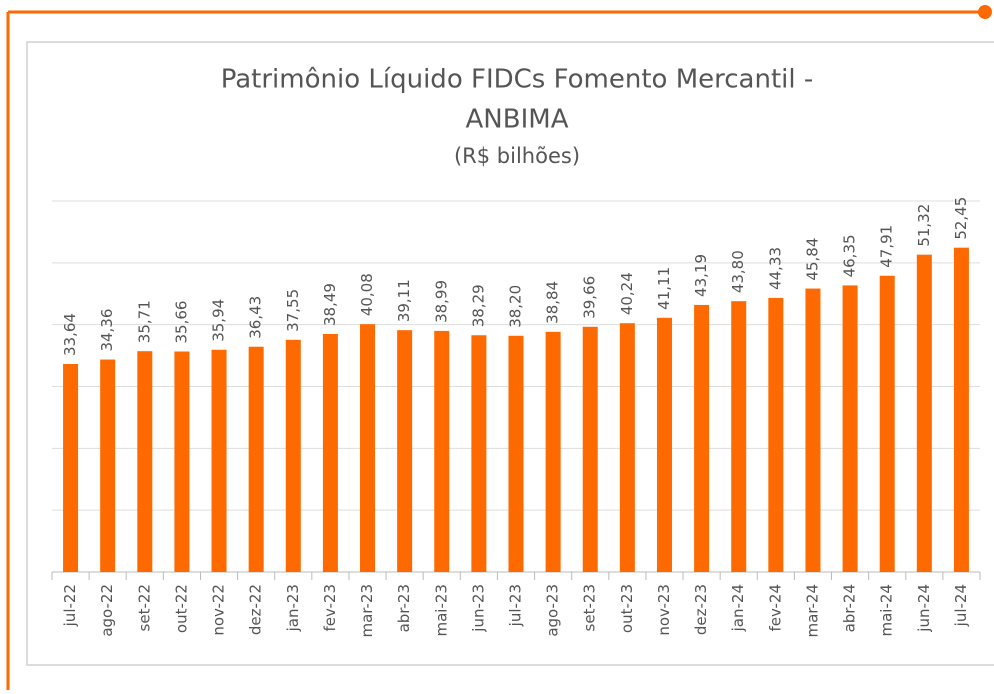 Image resolution: width=994 pixels, height=694 pixels. Describe the element at coordinates (738, 608) in the screenshot. I see `x-tick-label: jan-24` at that location.